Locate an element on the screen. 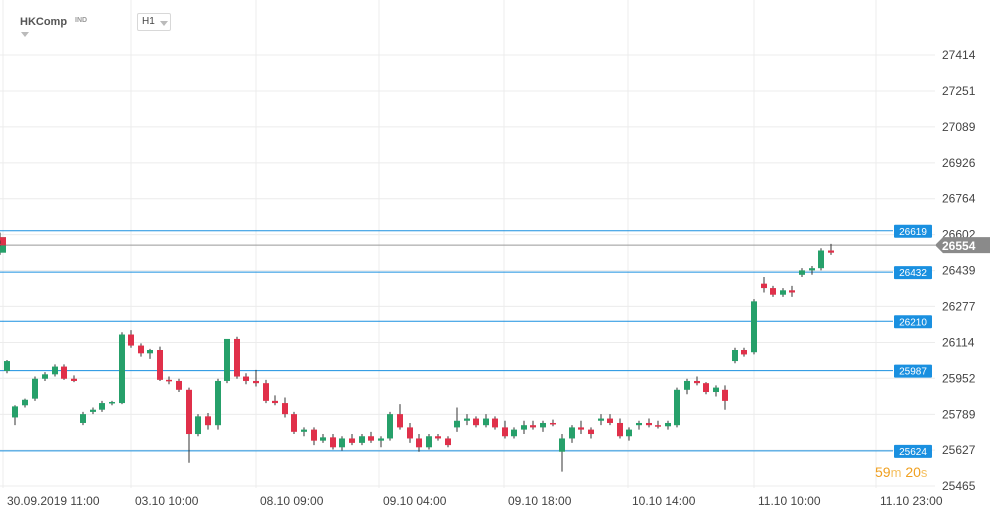  timeframe-select: H1 is located at coordinates (154, 22).